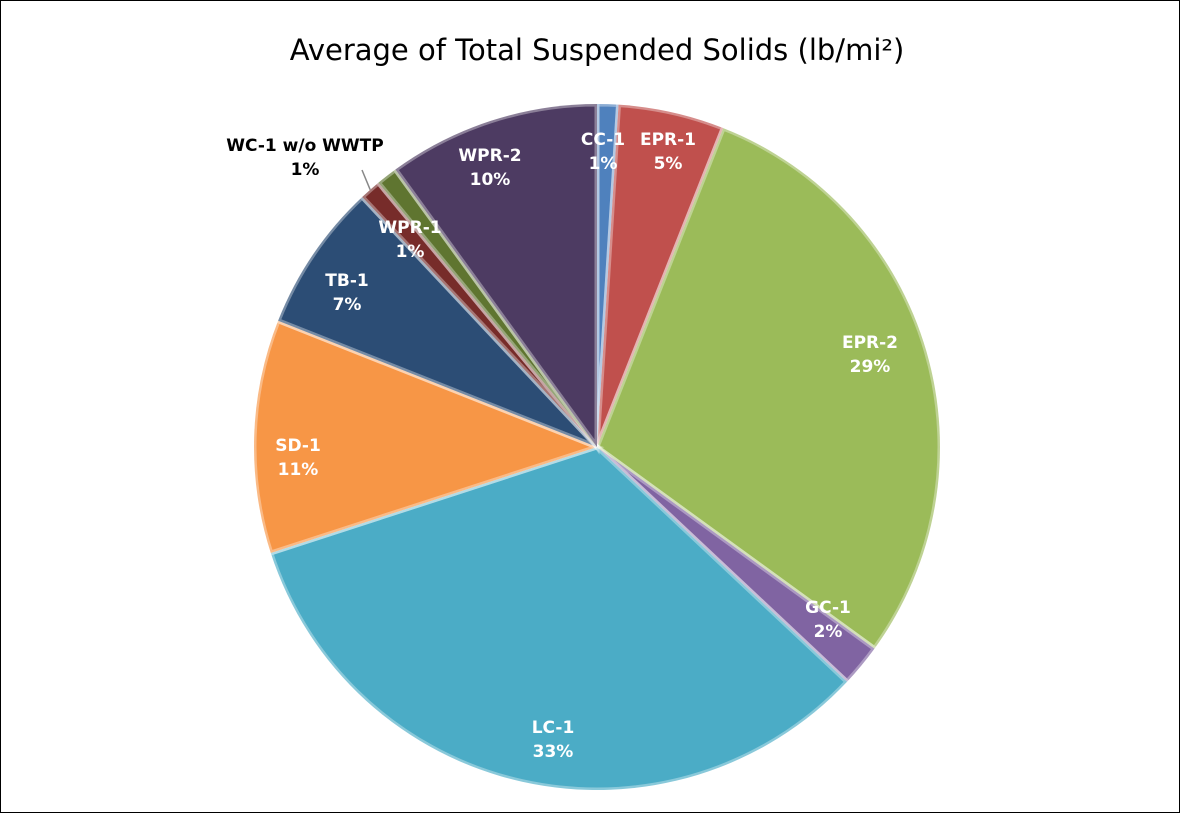 This screenshot has height=813, width=1180. What do you see at coordinates (489, 156) in the screenshot?
I see `slice-label-name: WPR-2` at bounding box center [489, 156].